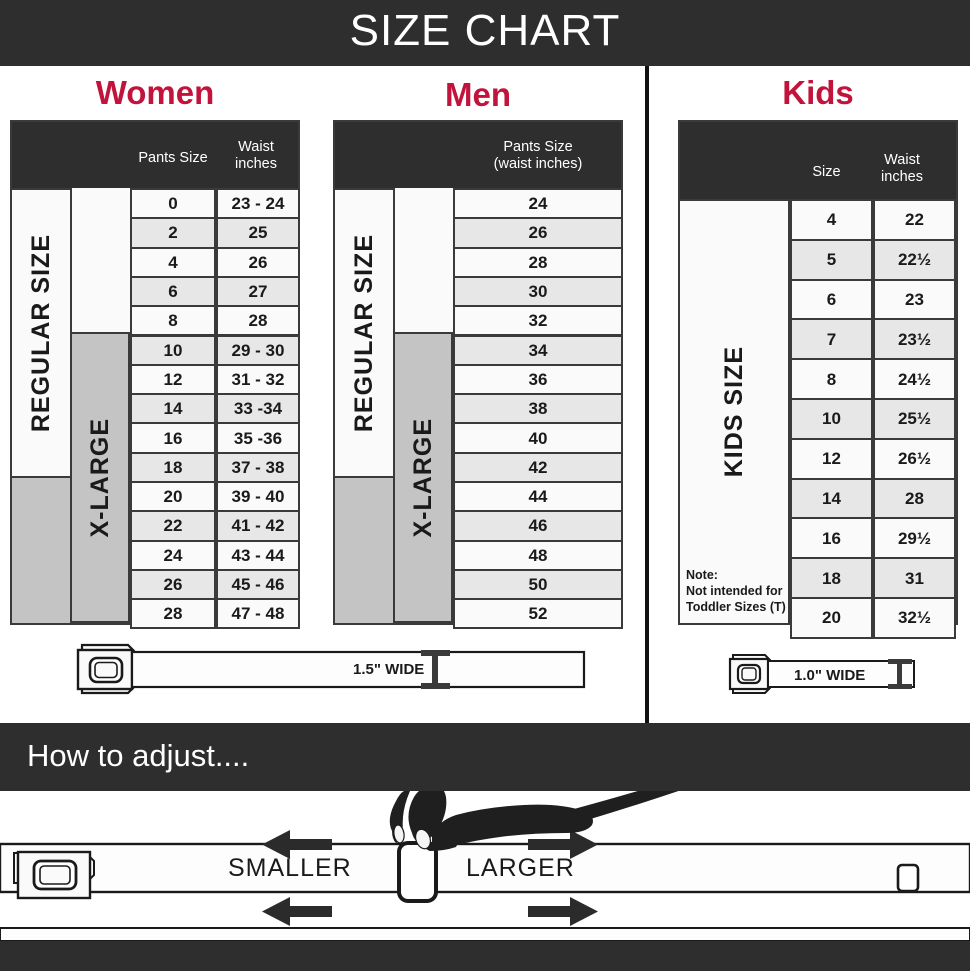  I want to click on note-line-1: Note:, so click(702, 575).